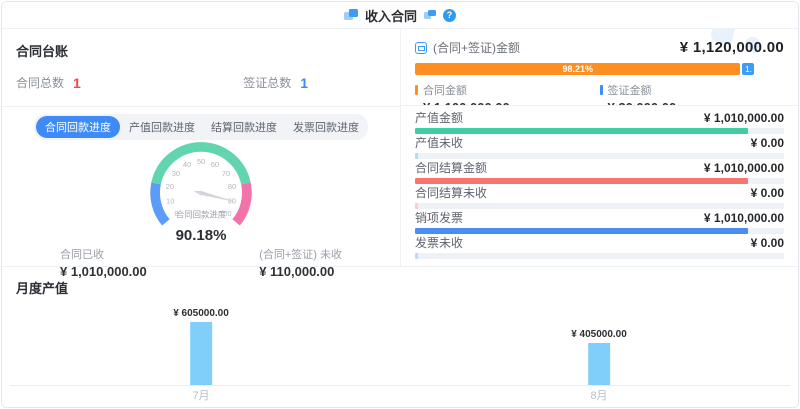 The image size is (800, 409). What do you see at coordinates (599, 223) in the screenshot?
I see `metric-row: 销项发票 ¥ 1,010,000.00` at bounding box center [599, 223].